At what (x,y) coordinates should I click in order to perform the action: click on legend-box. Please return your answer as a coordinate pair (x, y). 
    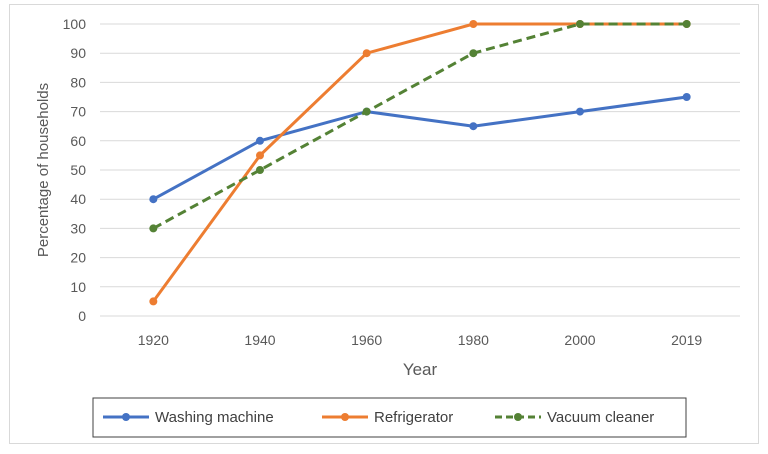
    Looking at the image, I should click on (389, 417).